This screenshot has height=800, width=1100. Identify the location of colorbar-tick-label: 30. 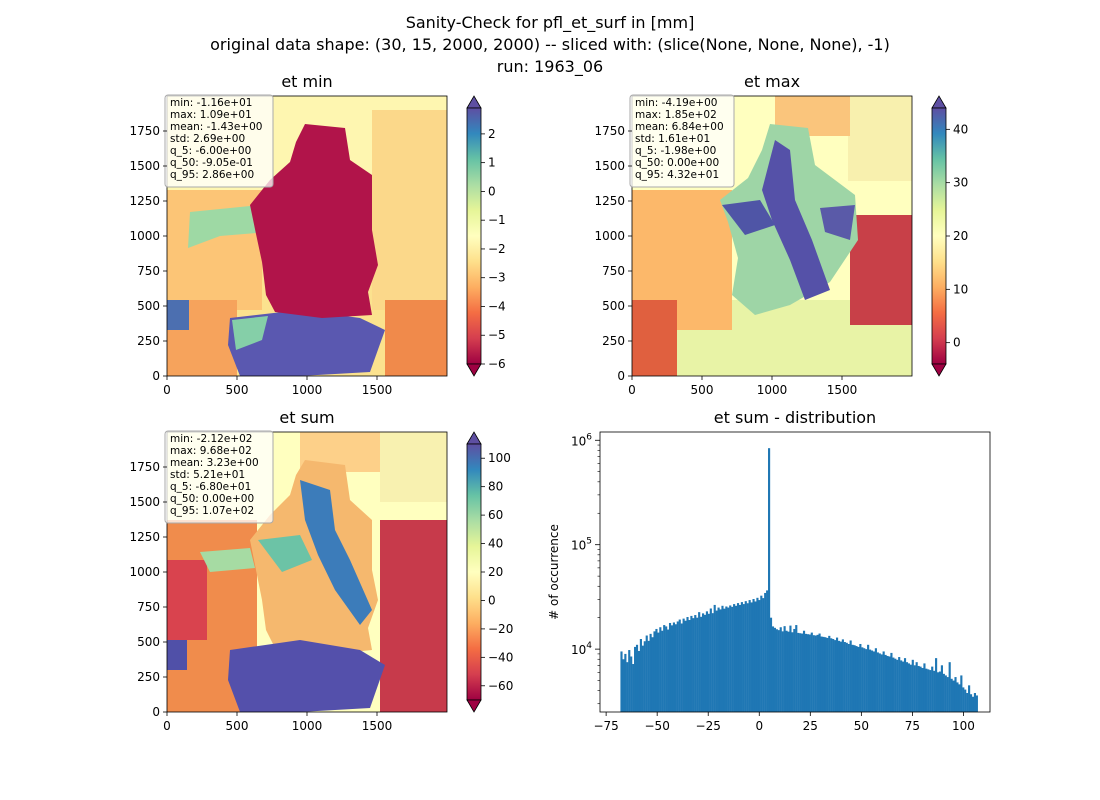
(960, 183).